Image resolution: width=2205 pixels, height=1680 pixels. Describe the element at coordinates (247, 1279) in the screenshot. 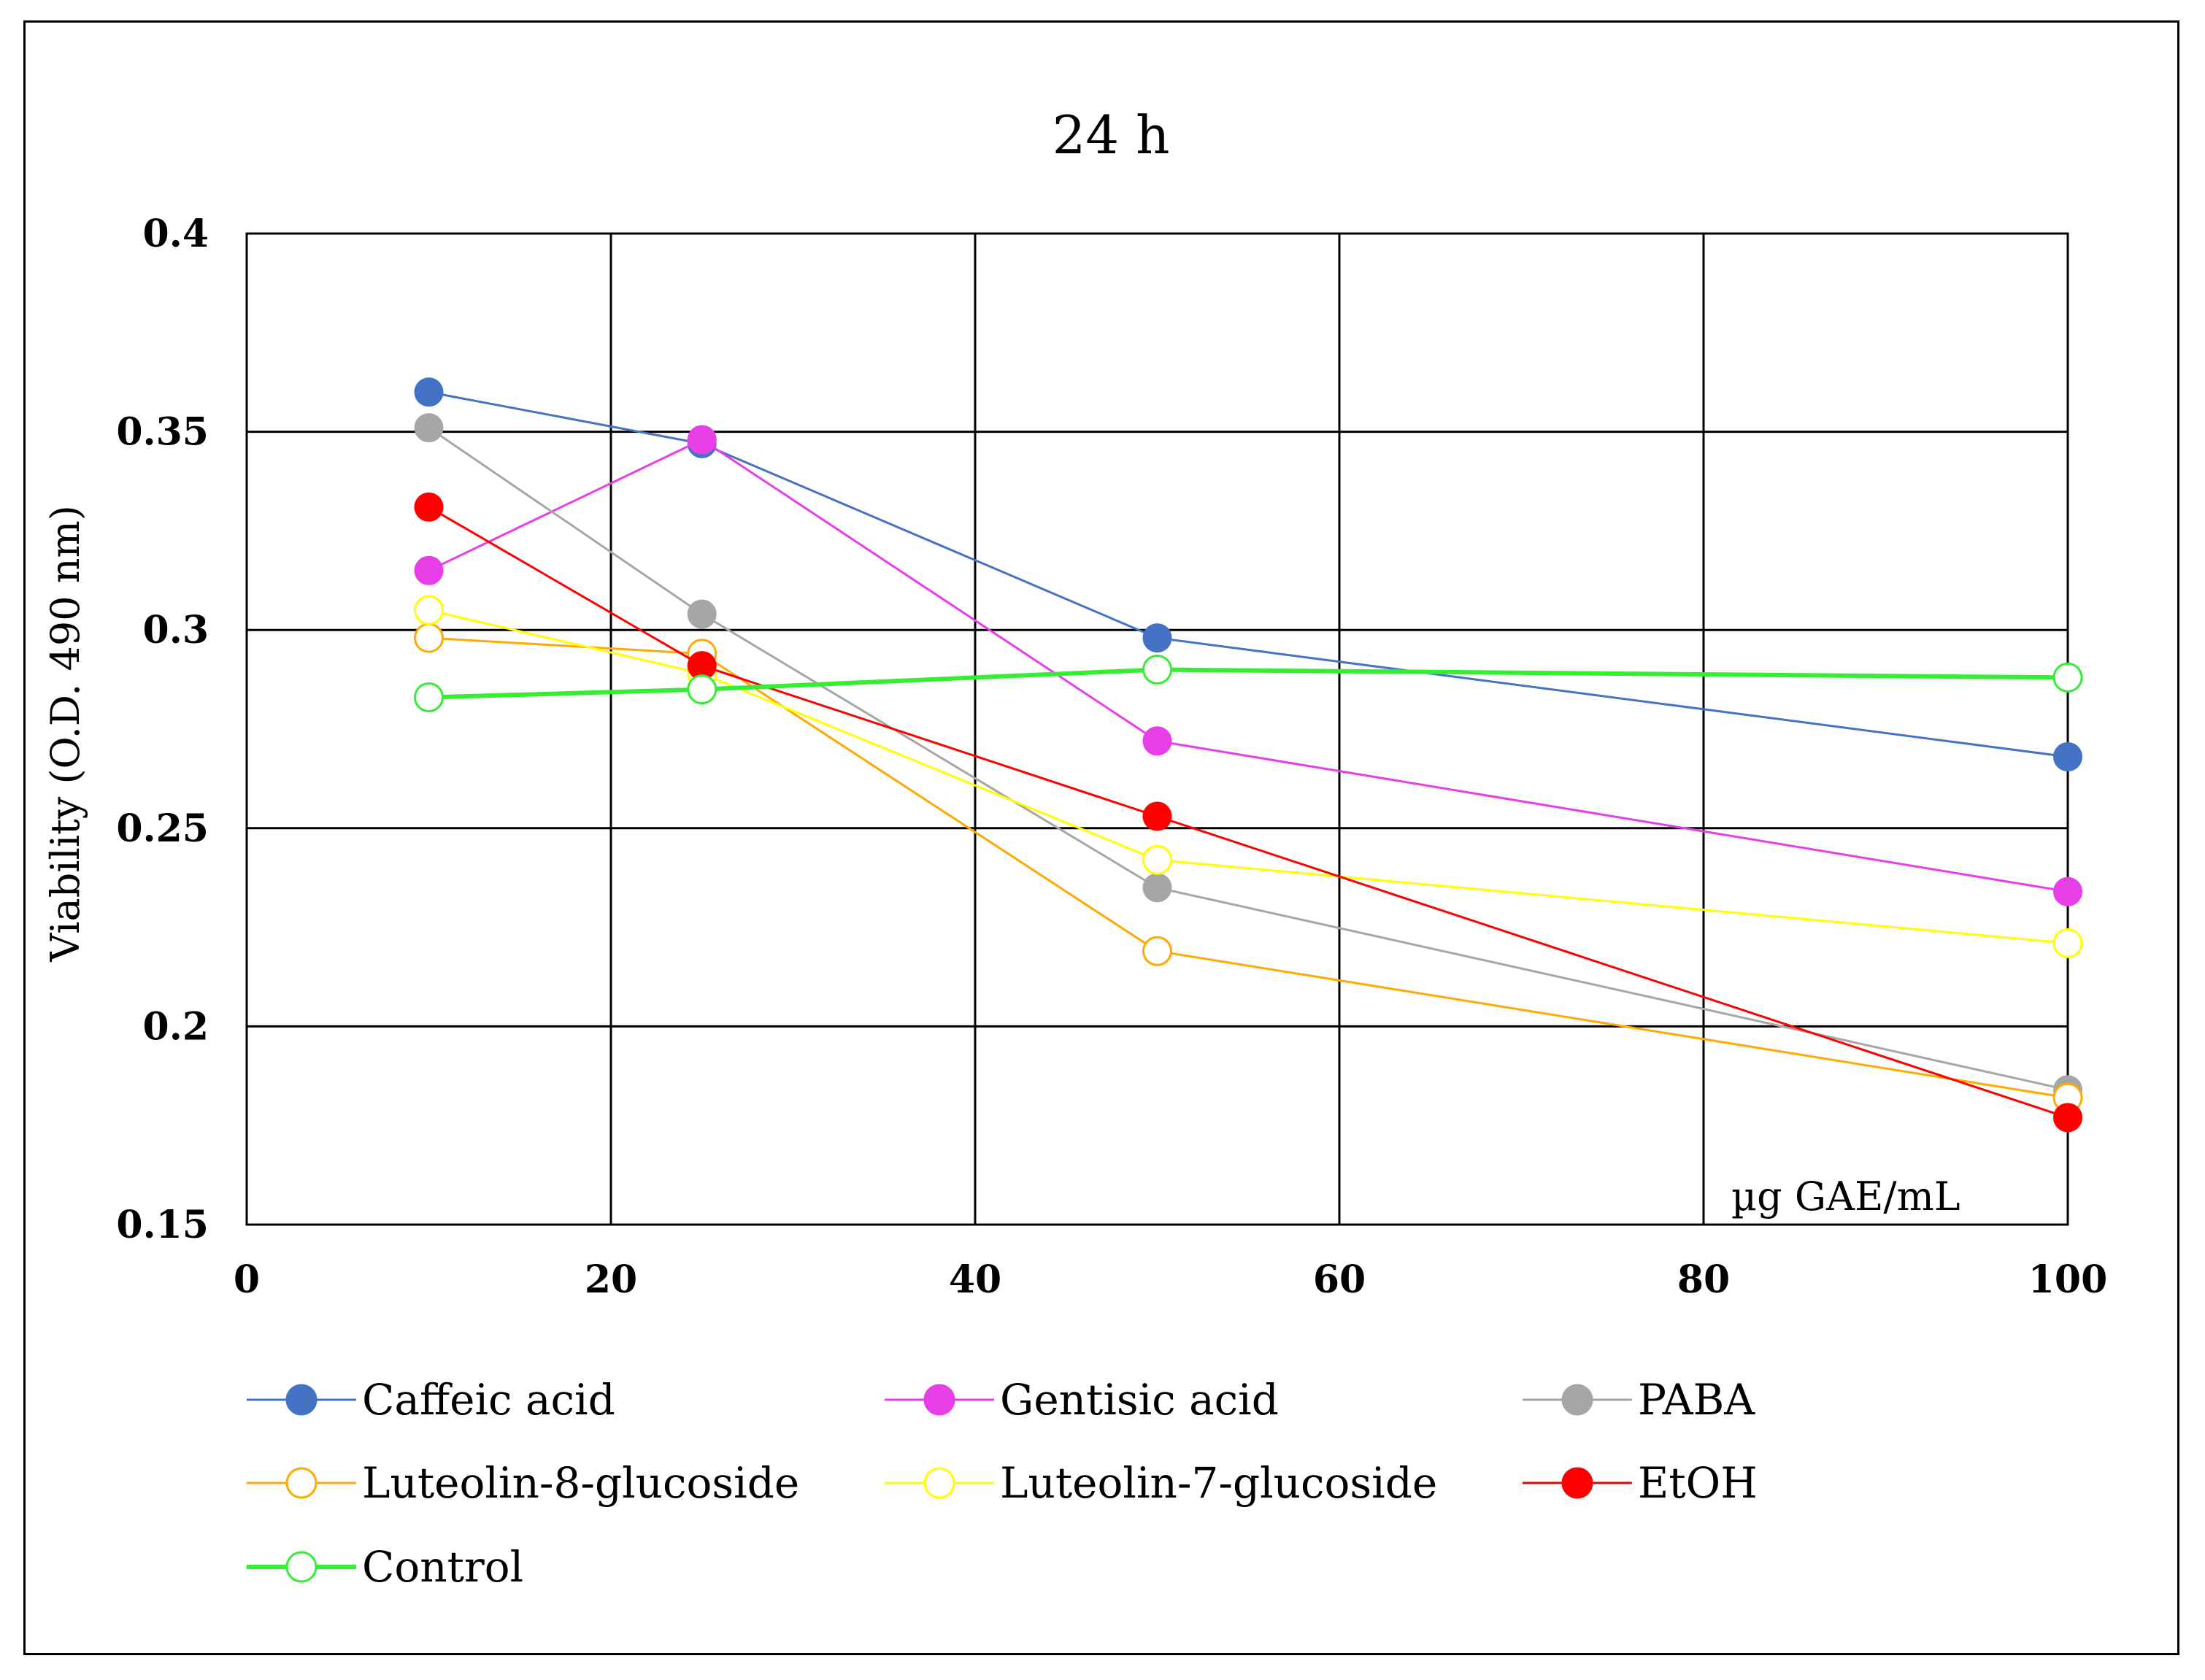

I see `x-tick-label: 0` at that location.